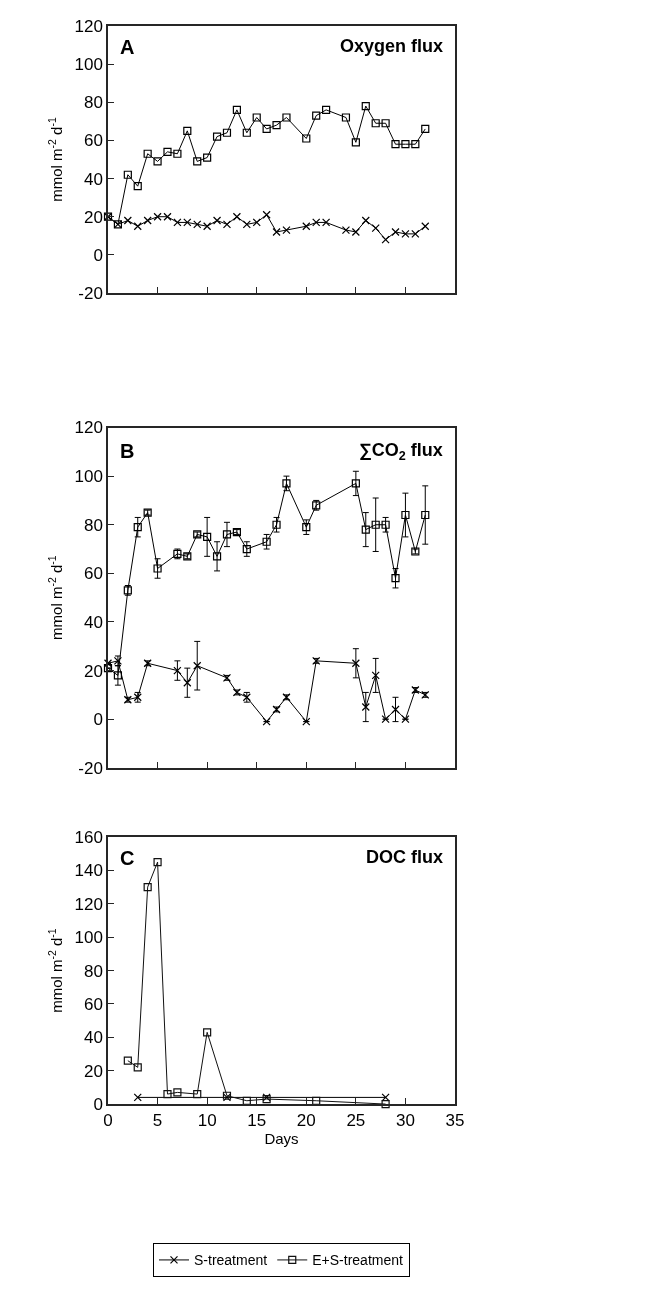 This screenshot has width=655, height=1289. I want to click on legend-label: S-treatment, so click(231, 1260).